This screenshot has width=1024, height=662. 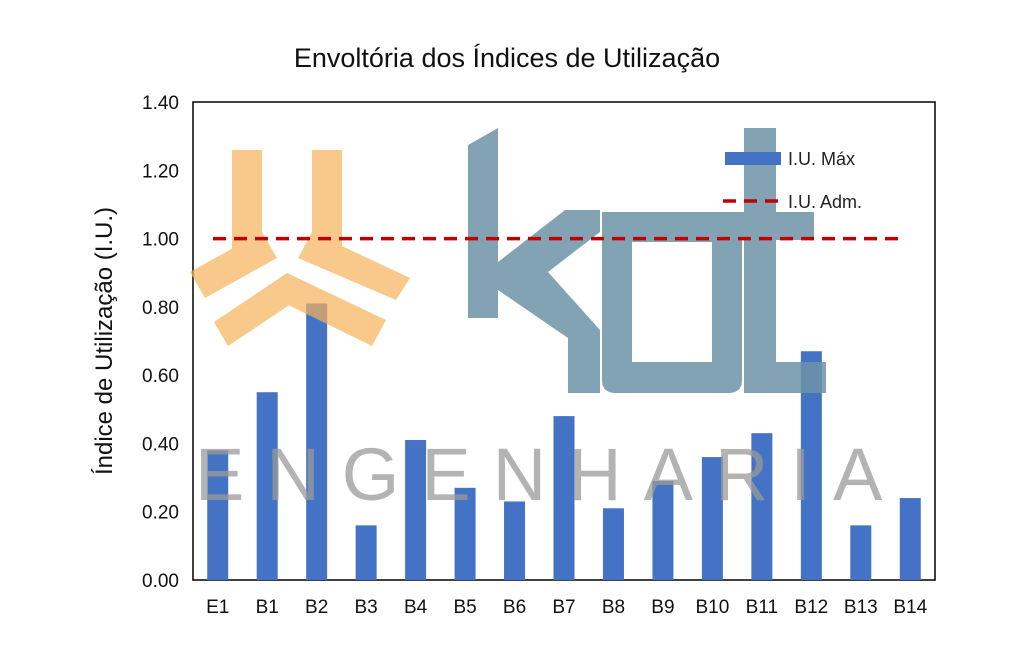 What do you see at coordinates (861, 607) in the screenshot?
I see `x-tick-label: B13` at bounding box center [861, 607].